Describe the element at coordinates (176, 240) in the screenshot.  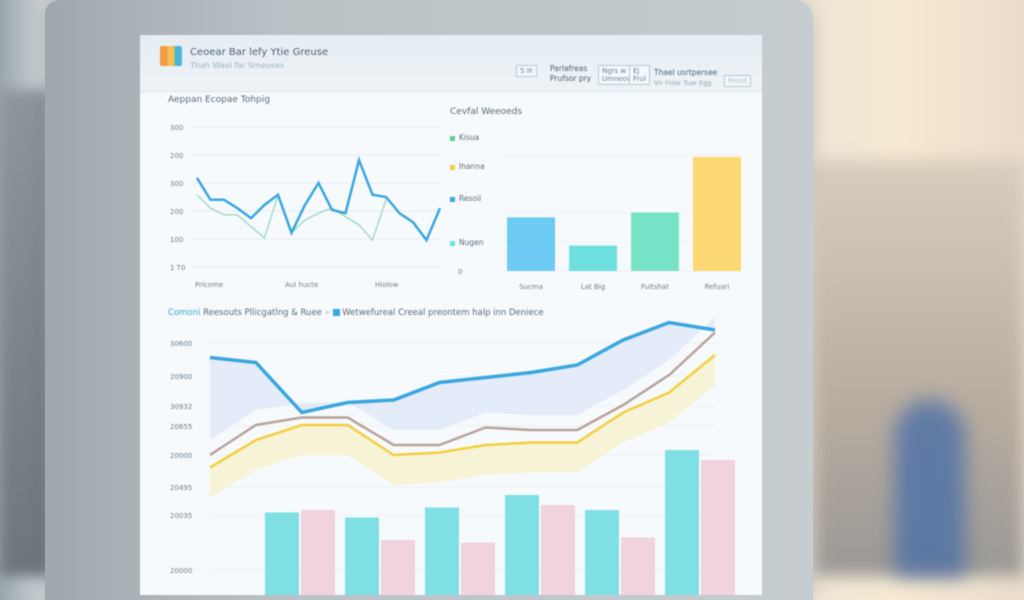
I see `y-tick-label: 100` at that location.